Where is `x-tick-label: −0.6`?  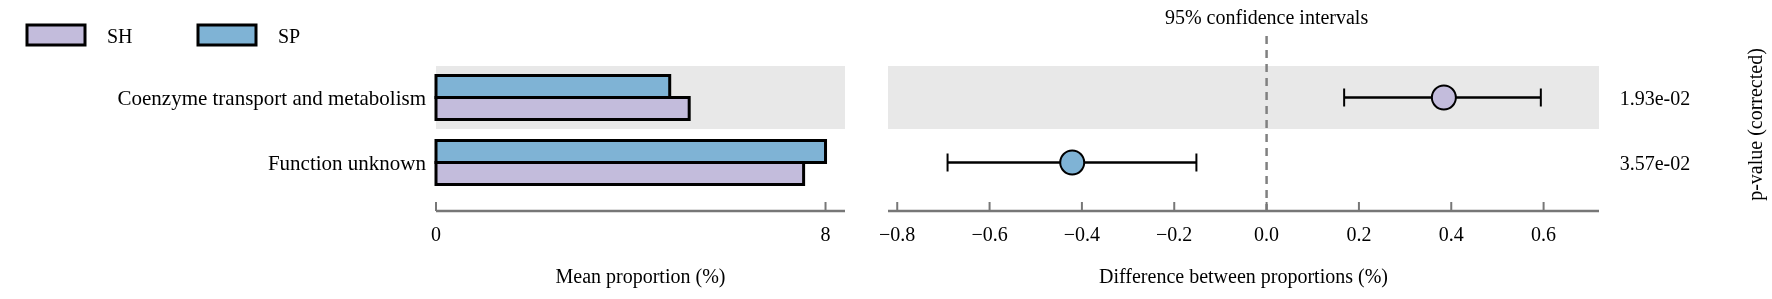
x-tick-label: −0.6 is located at coordinates (989, 234).